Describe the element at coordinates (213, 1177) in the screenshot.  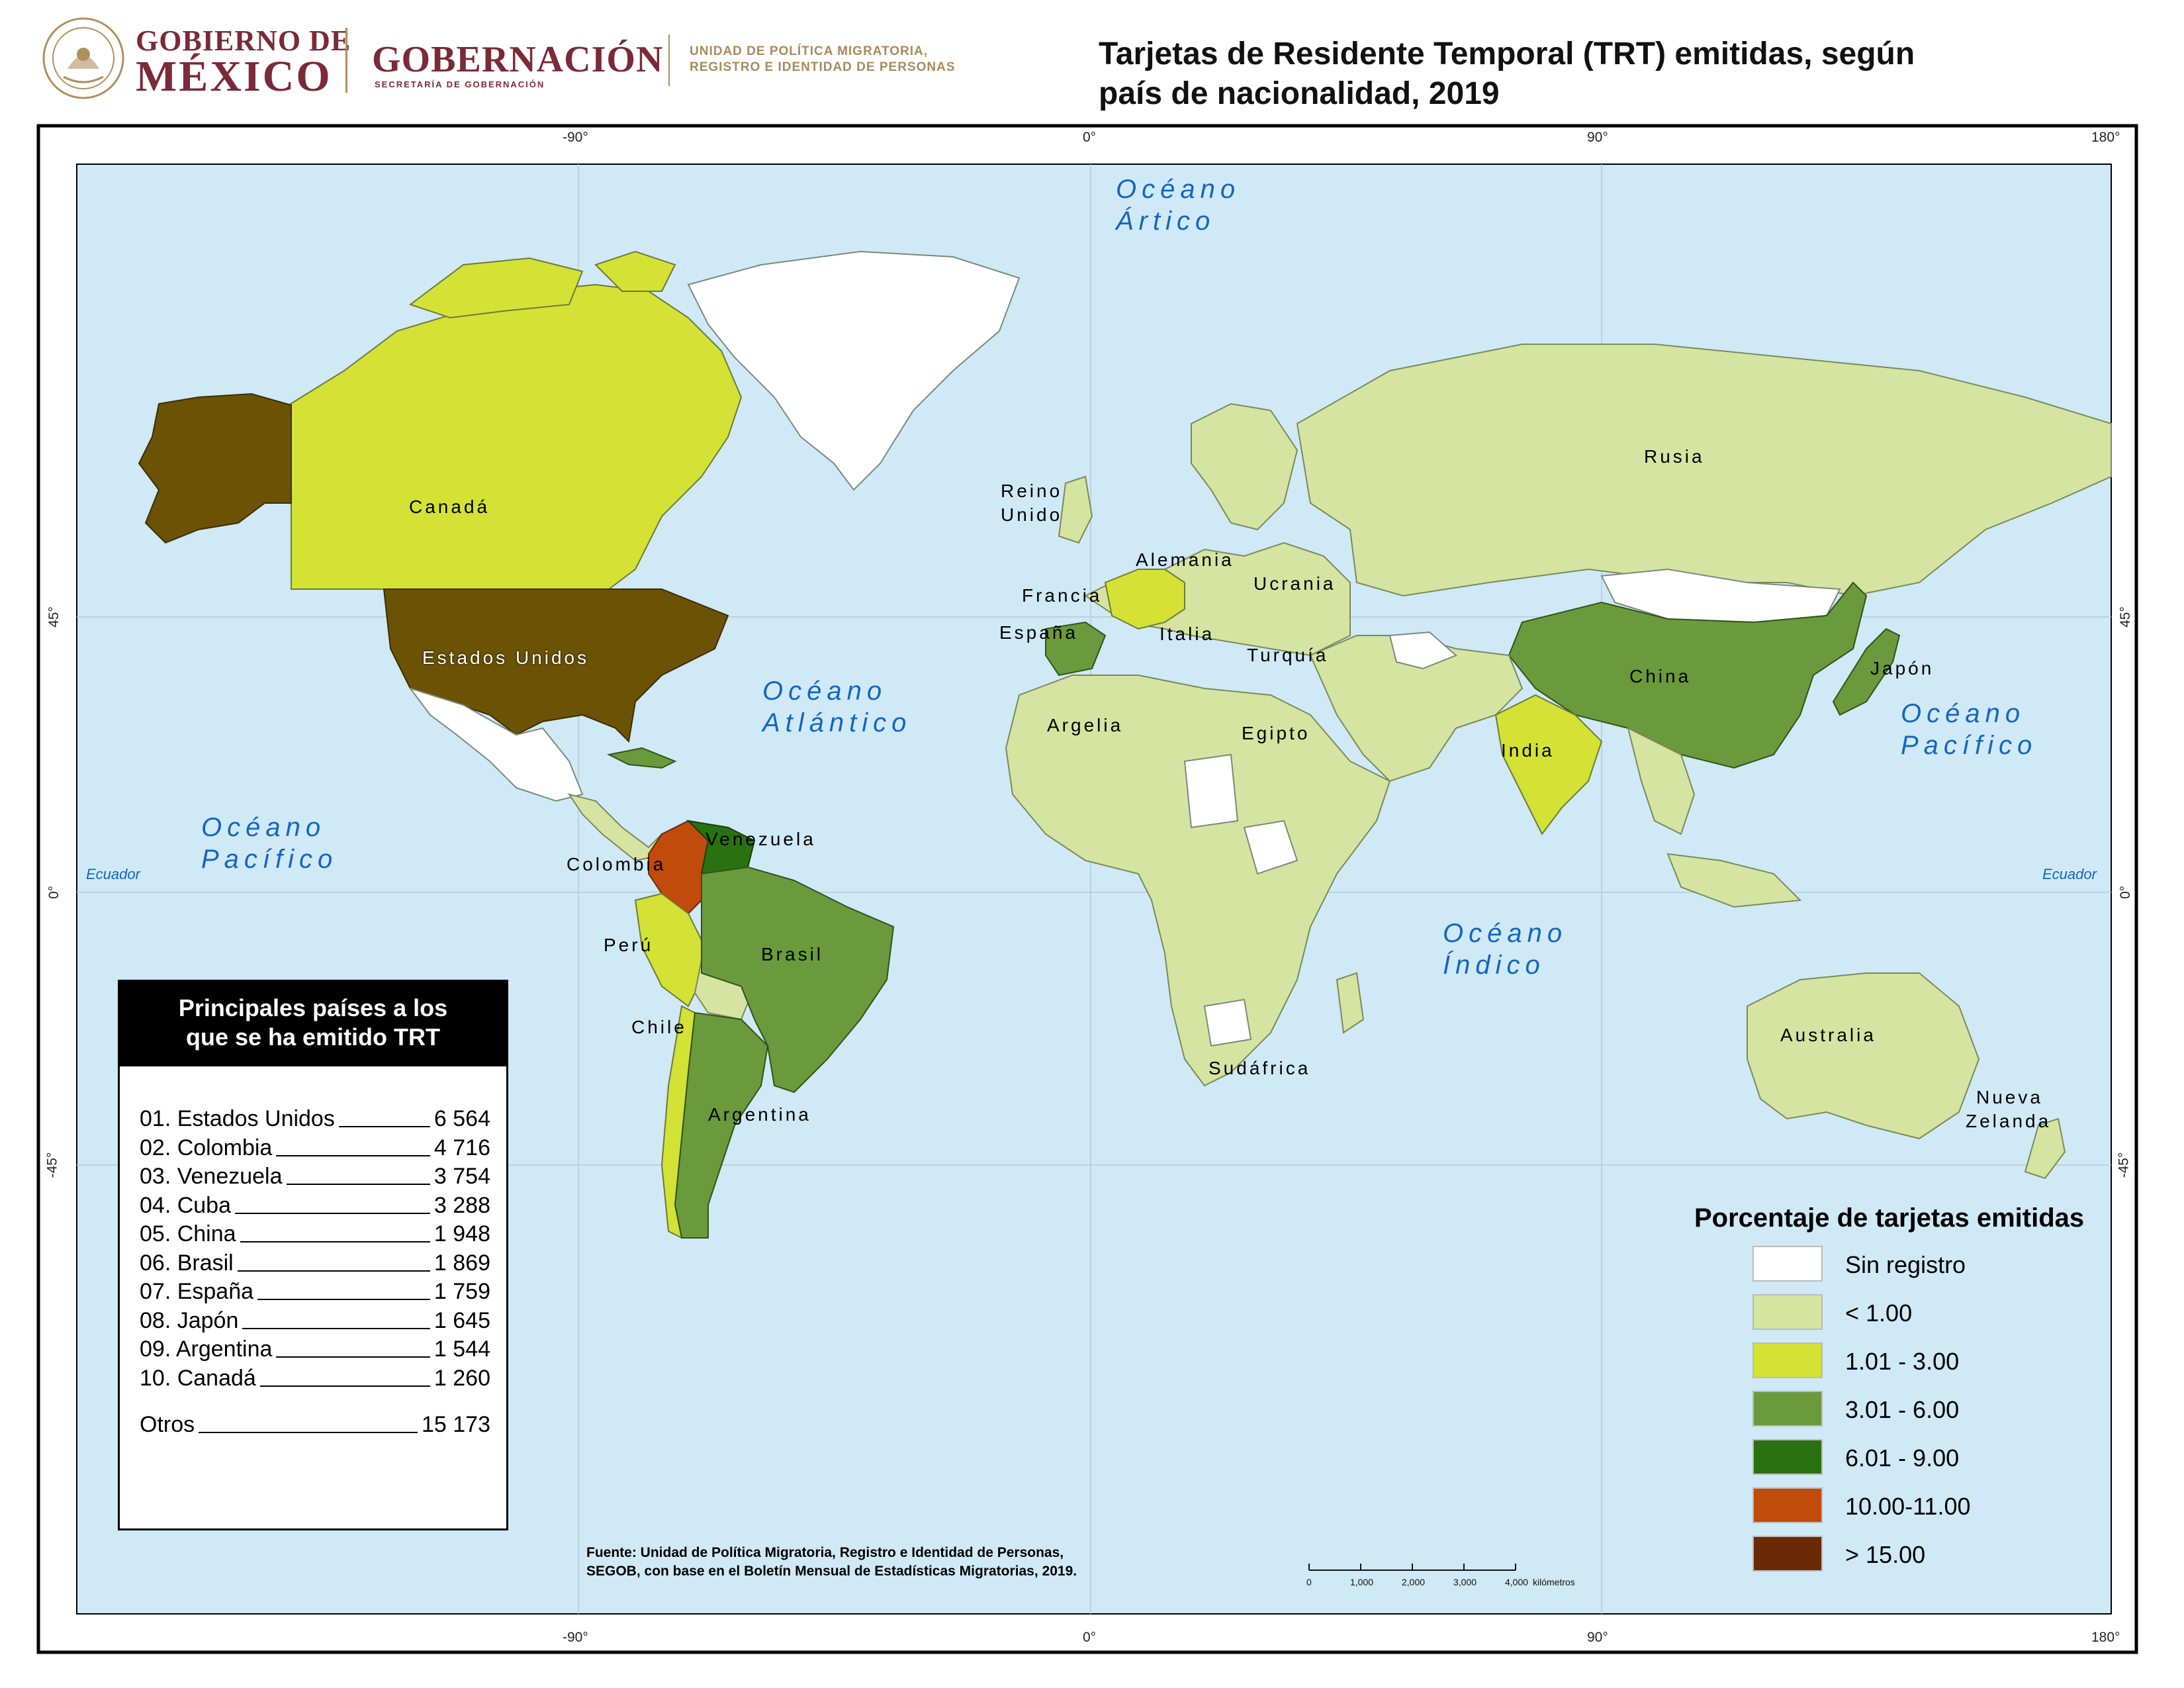
I see `panel-row-name: 03. Venezuela` at that location.